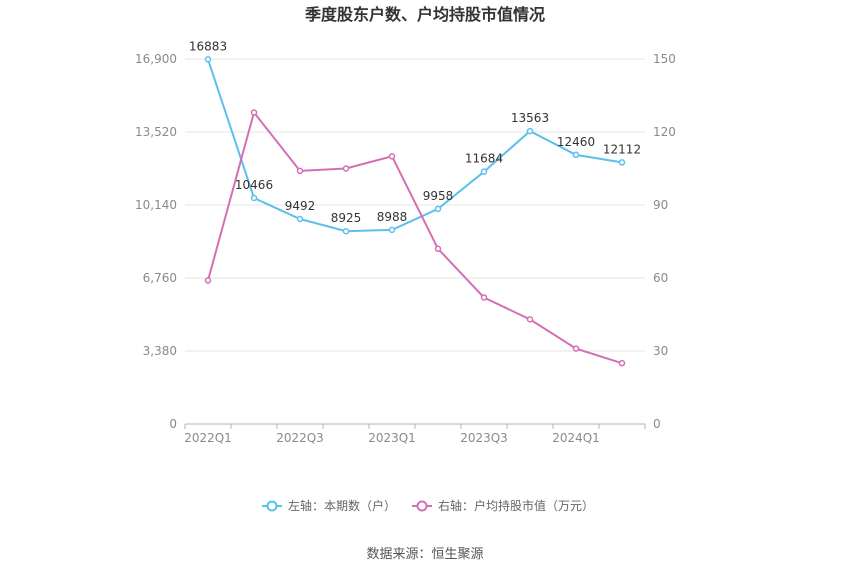 Image resolution: width=850 pixels, height=575 pixels. I want to click on y-left-tick-label: 16,900, so click(156, 59).